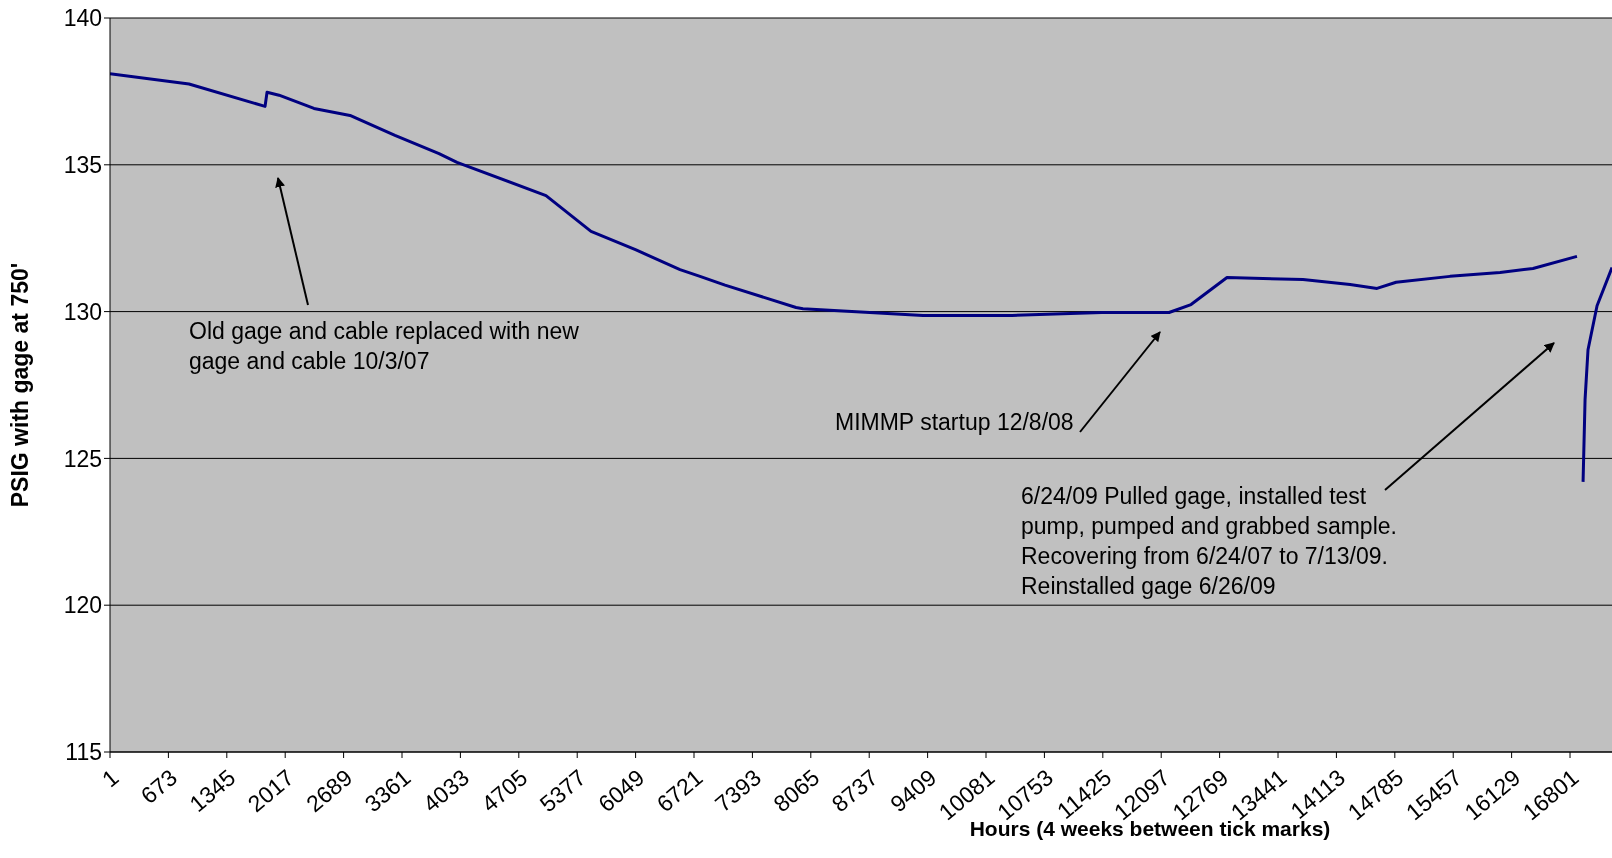  What do you see at coordinates (158, 786) in the screenshot?
I see `x-tick-label: 673` at bounding box center [158, 786].